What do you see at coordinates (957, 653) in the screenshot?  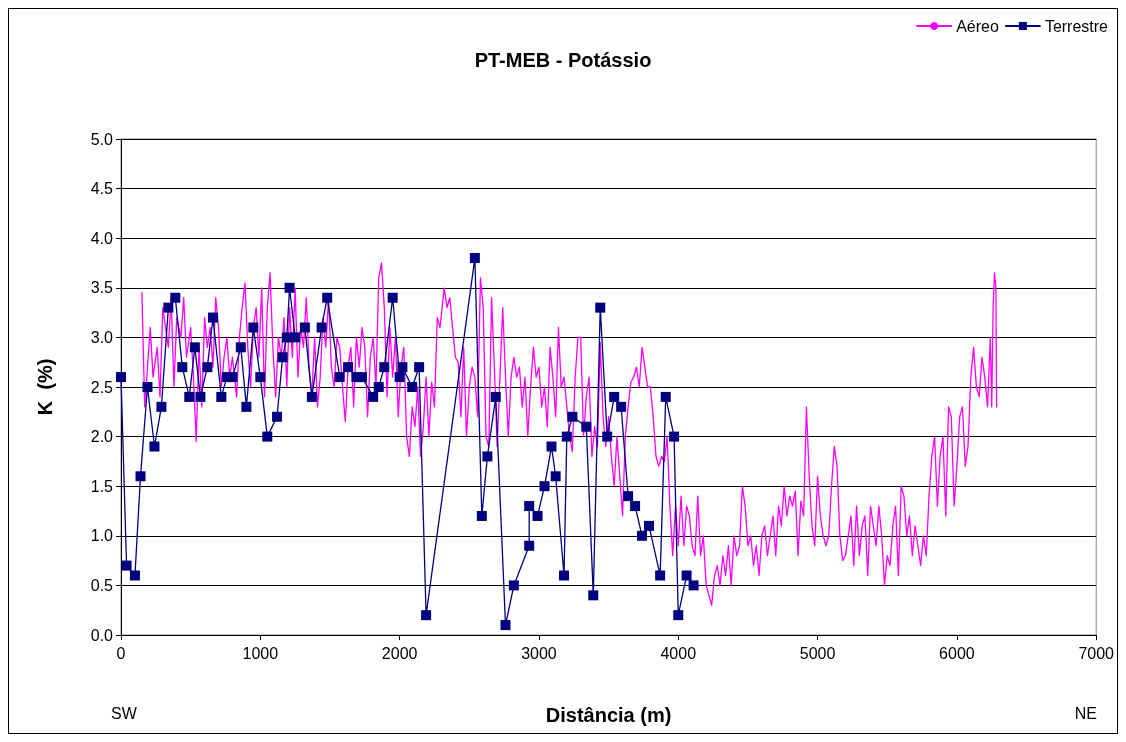 I see `x-tick-label: 6000` at bounding box center [957, 653].